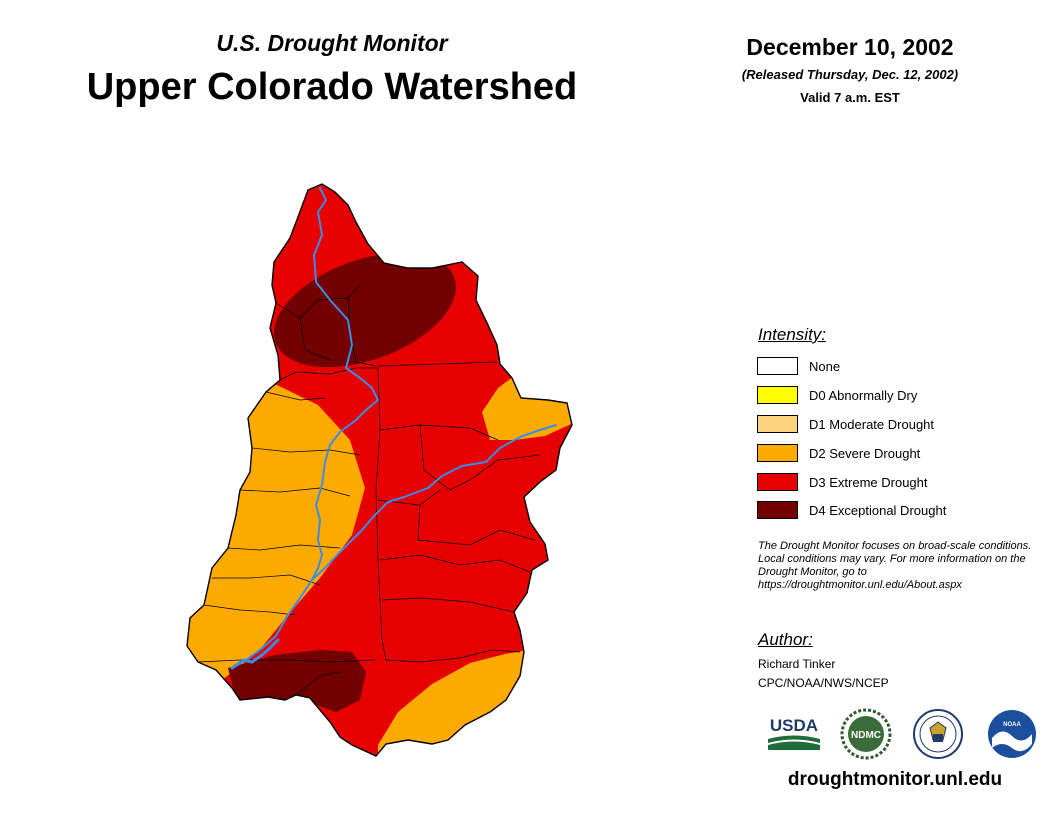  I want to click on legend-label-d3: D3 Extreme Drought, so click(868, 482).